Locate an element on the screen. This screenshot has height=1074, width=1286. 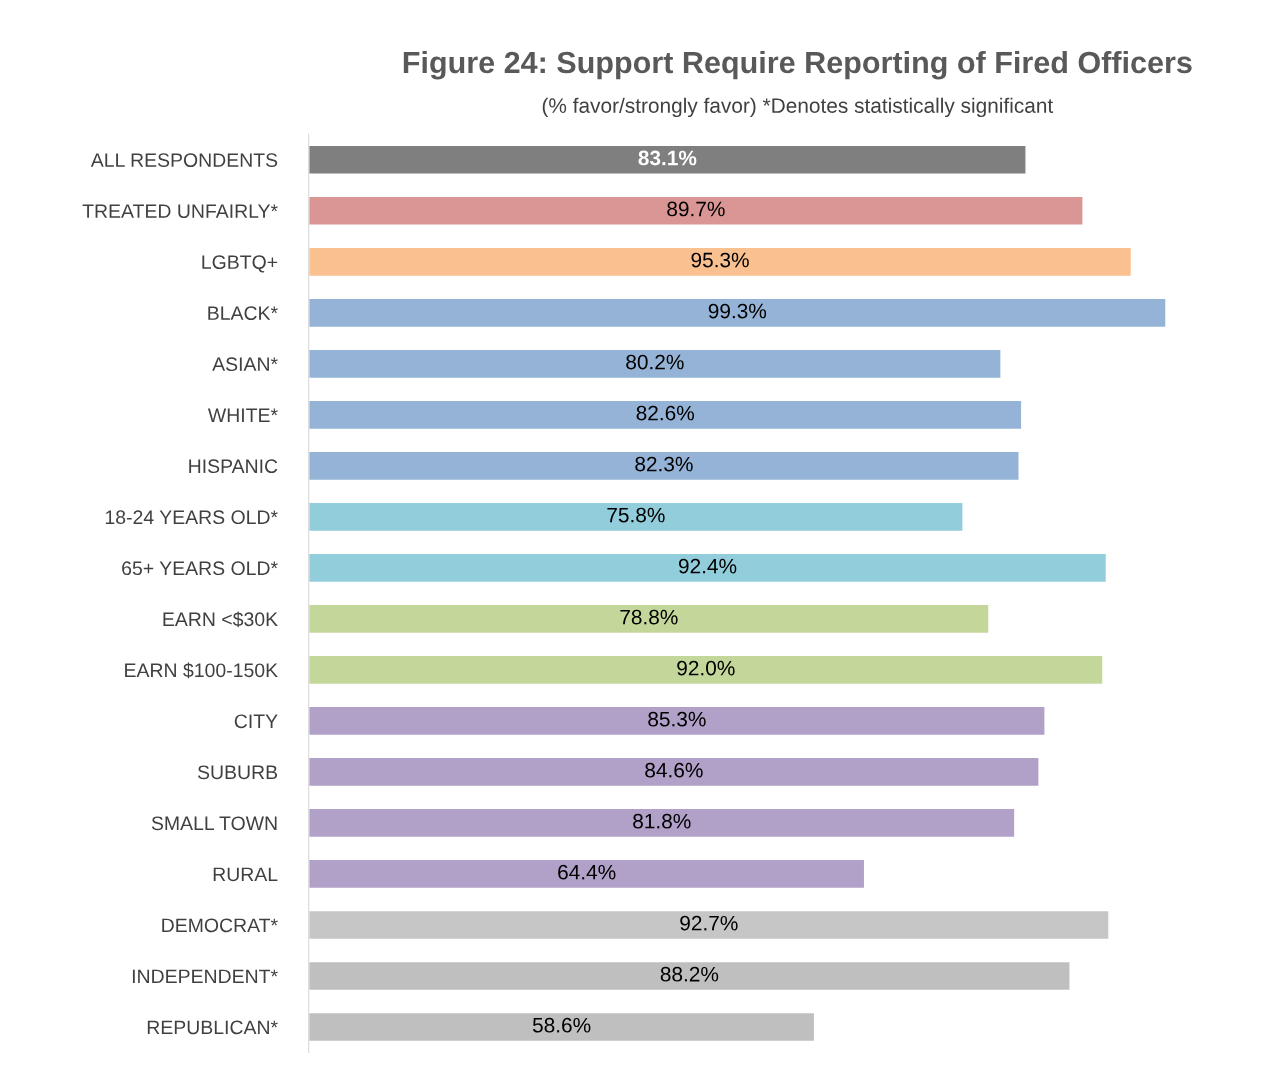
chart-title: Figure 24: Support Require Reporting of Fired Officers is located at coordinates (797, 65).